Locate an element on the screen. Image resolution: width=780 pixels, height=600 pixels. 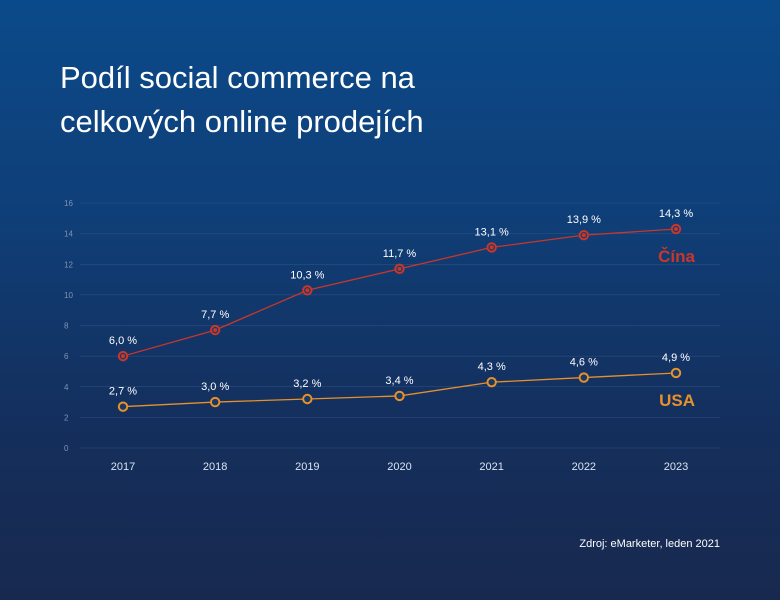
data-label: 10,3 % is located at coordinates (307, 275).